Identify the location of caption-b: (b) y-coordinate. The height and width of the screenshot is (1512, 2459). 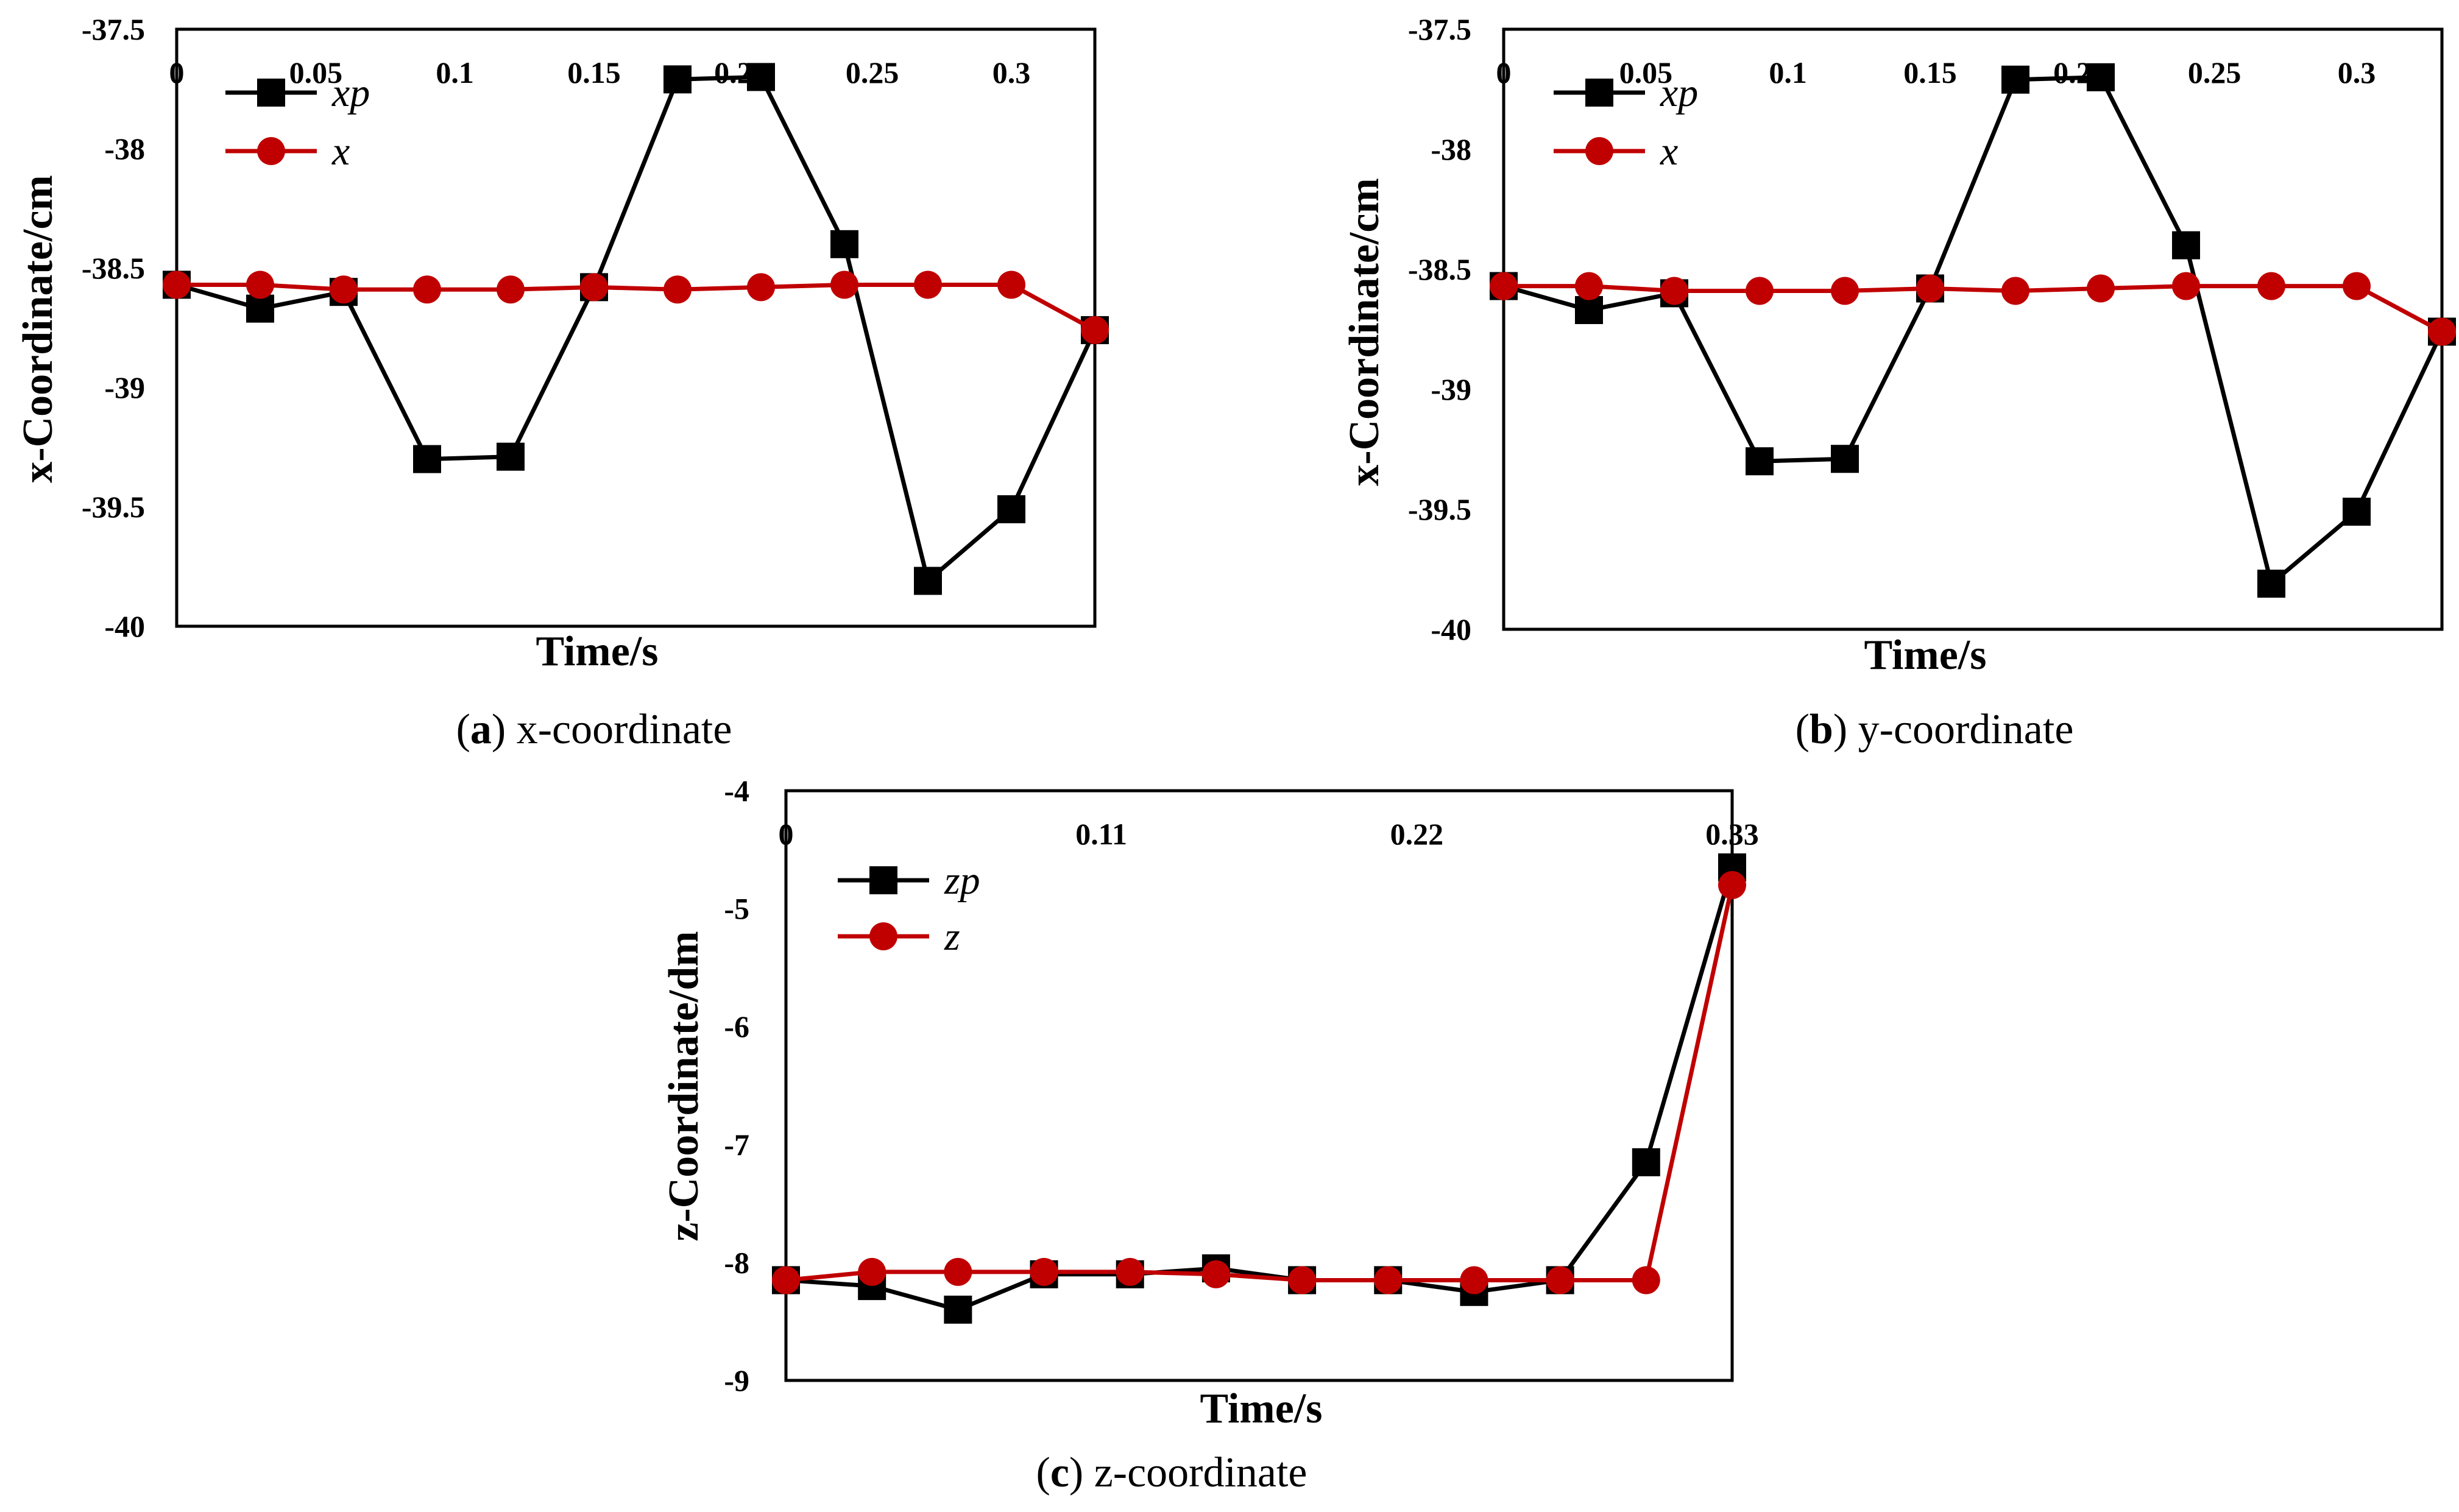
(1935, 729).